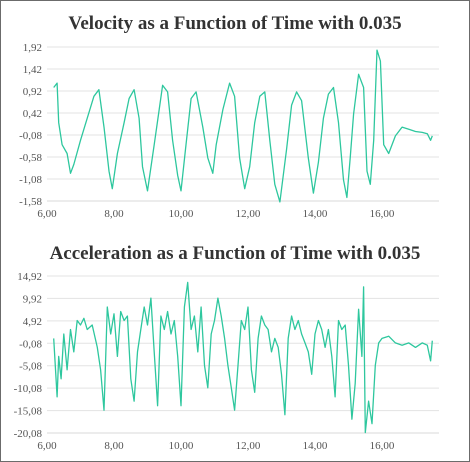 Image resolution: width=470 pixels, height=462 pixels. What do you see at coordinates (32, 299) in the screenshot?
I see `acceleration-y-tick-label: 9,92` at bounding box center [32, 299].